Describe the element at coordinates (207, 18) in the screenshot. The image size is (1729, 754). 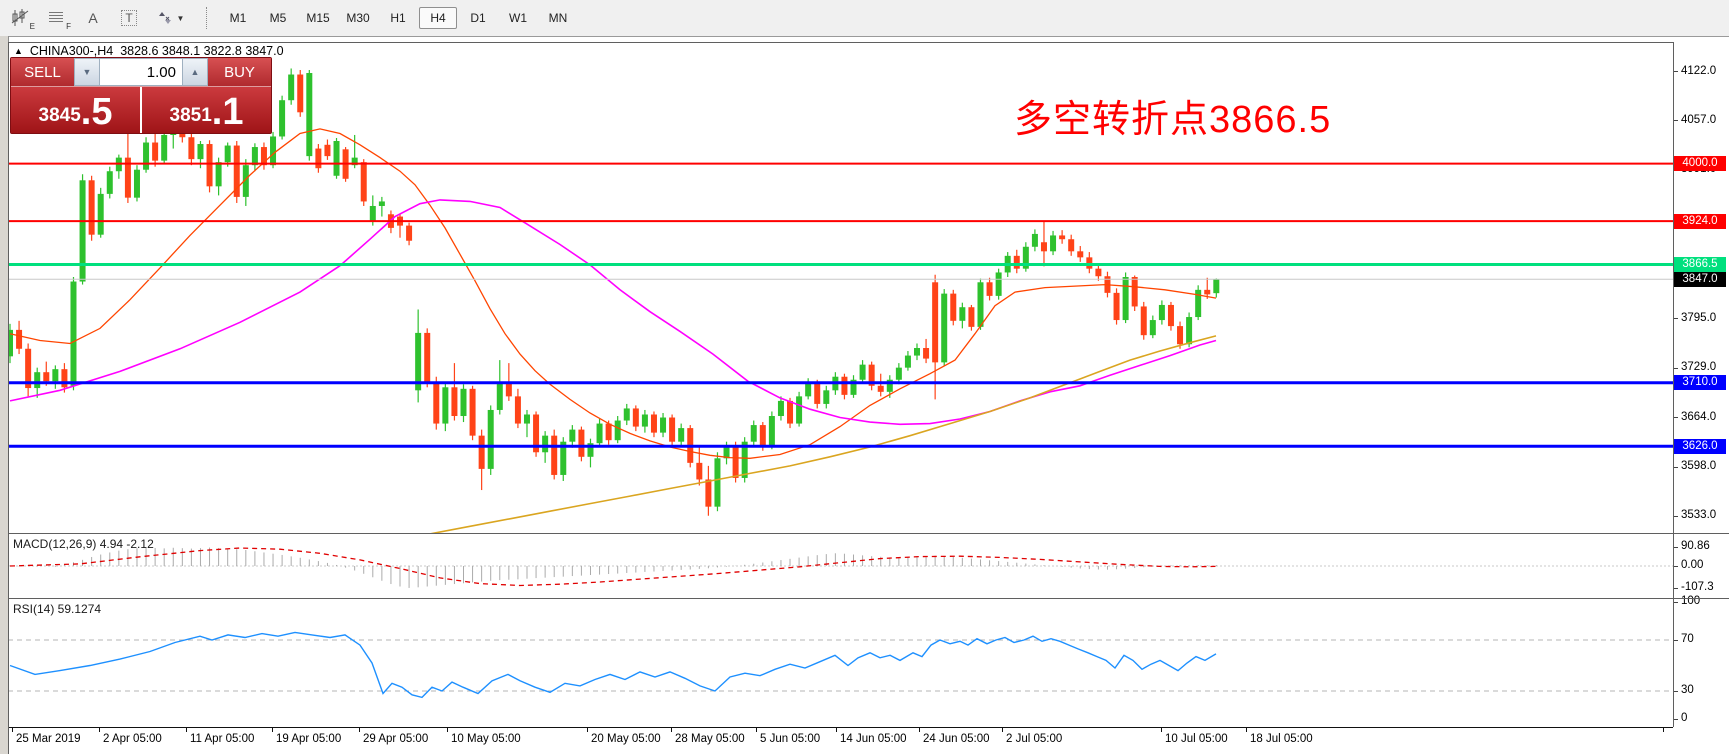
I see `toolbar-separator` at that location.